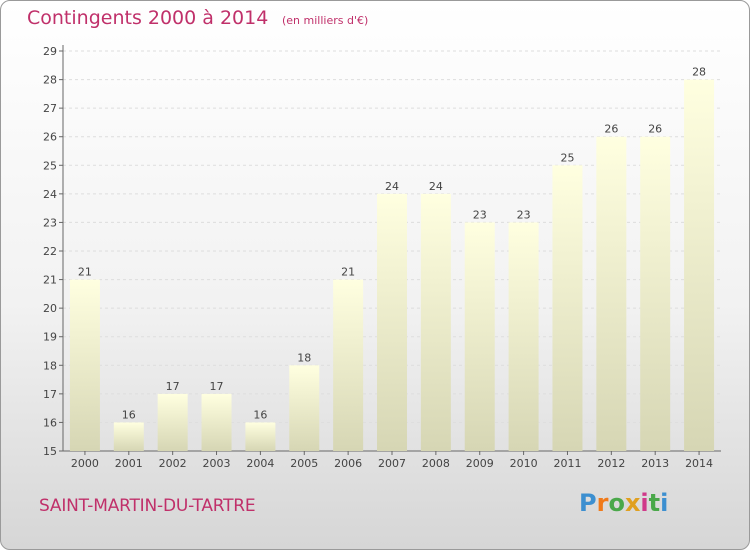  What do you see at coordinates (616, 503) in the screenshot?
I see `logo-letter: o` at bounding box center [616, 503].